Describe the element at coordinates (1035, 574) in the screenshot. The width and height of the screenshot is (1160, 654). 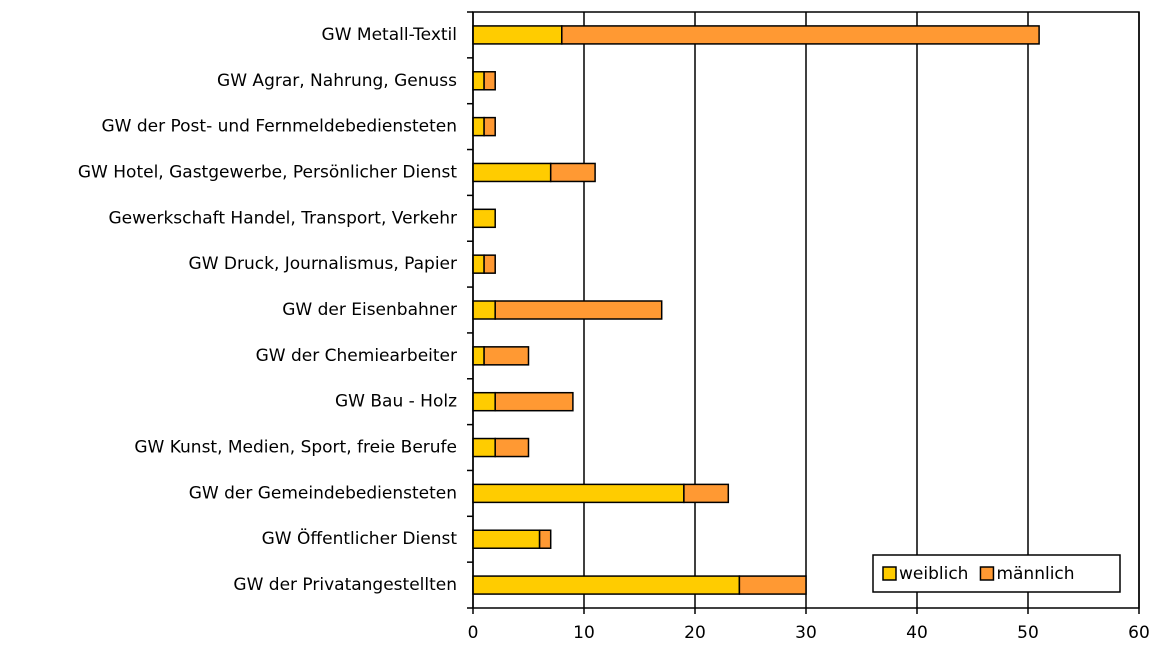
I see `legend-label: männlich` at that location.